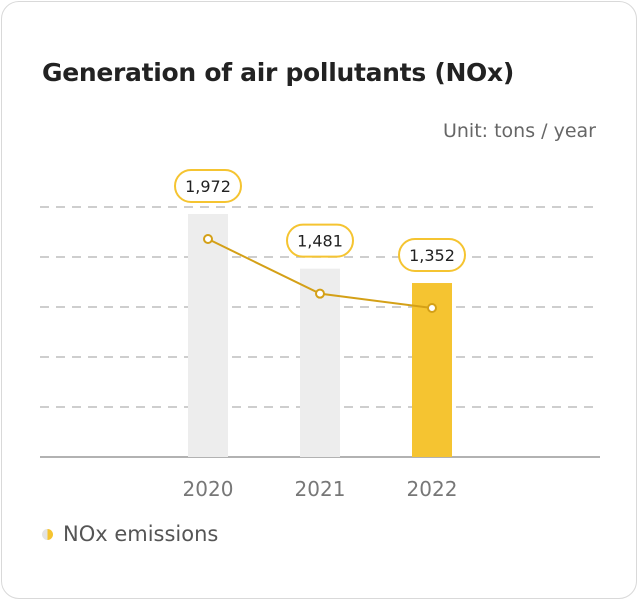 The width and height of the screenshot is (640, 602). I want to click on data-label: 1,972, so click(208, 186).